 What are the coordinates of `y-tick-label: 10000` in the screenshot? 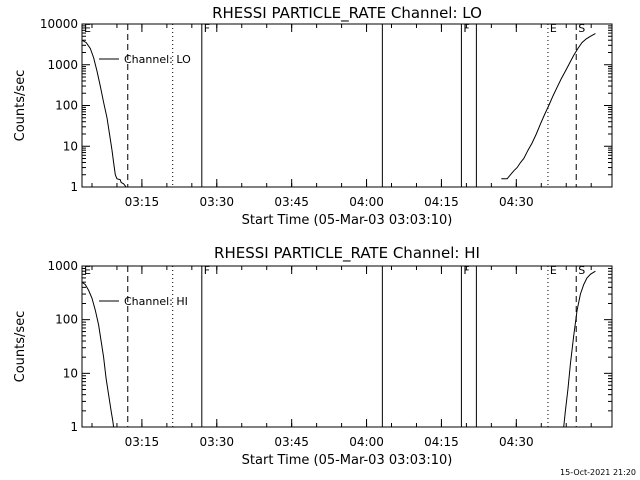 It's located at (59, 24).